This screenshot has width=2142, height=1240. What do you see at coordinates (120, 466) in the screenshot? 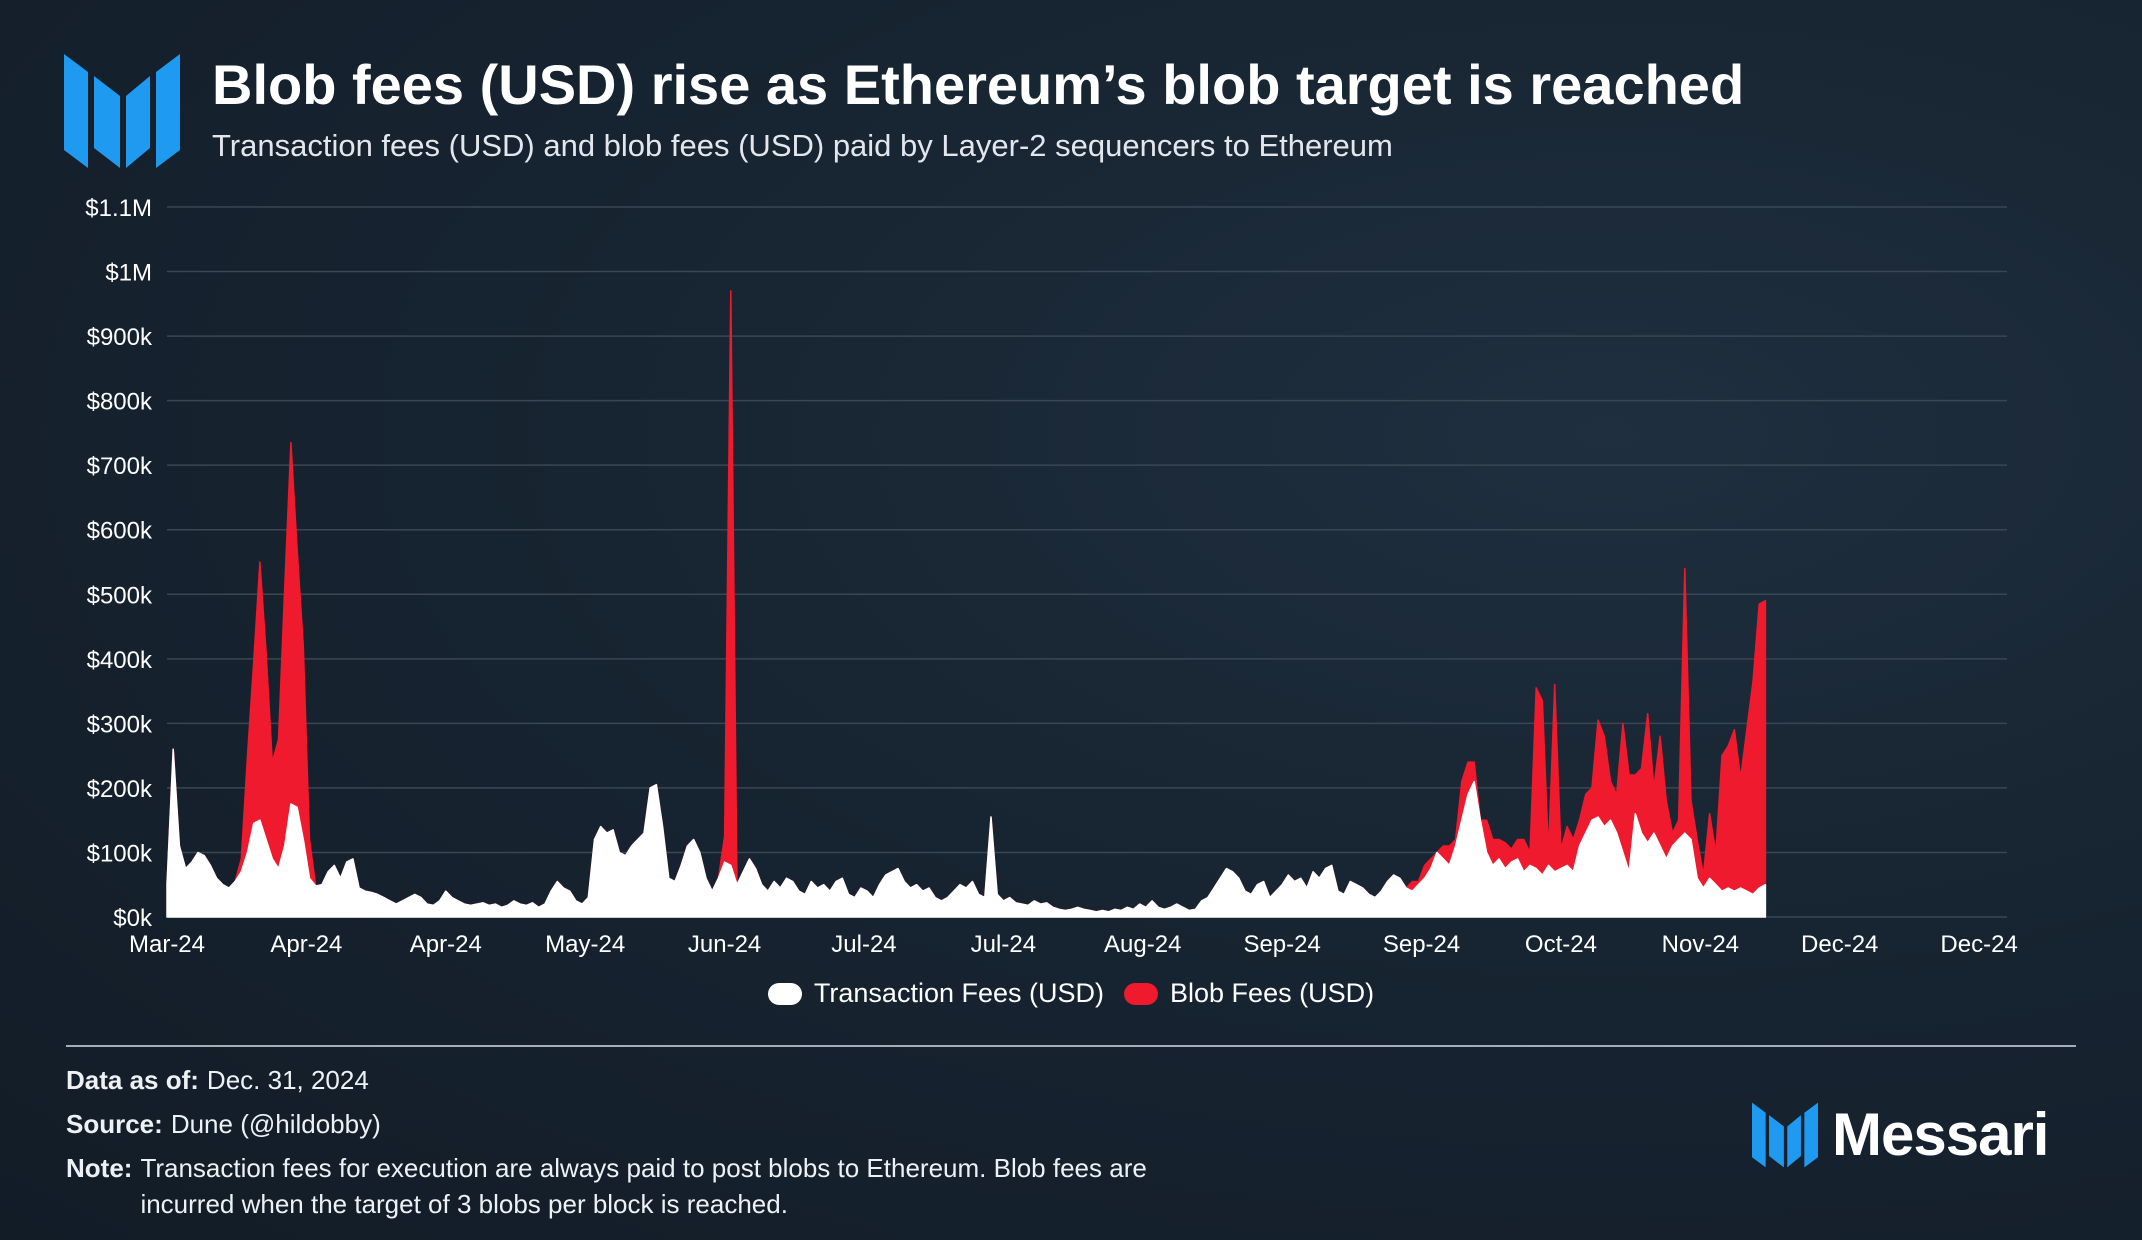
I see `y-tick-label: $700k` at bounding box center [120, 466].